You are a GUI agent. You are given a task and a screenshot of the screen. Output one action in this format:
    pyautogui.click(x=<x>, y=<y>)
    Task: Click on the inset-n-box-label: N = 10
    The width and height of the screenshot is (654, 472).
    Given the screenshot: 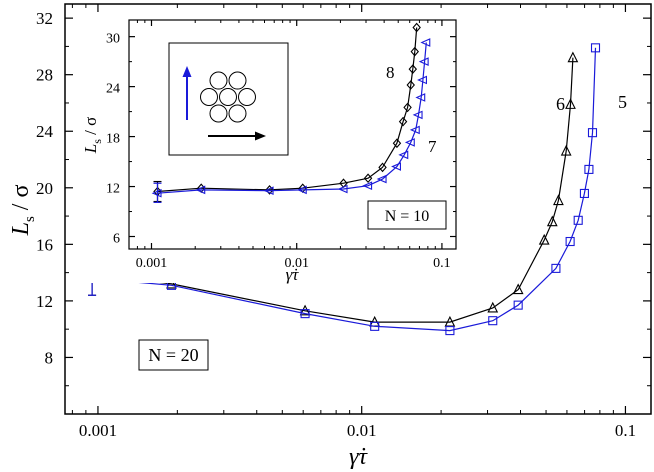 What is the action you would take?
    pyautogui.click(x=407, y=216)
    